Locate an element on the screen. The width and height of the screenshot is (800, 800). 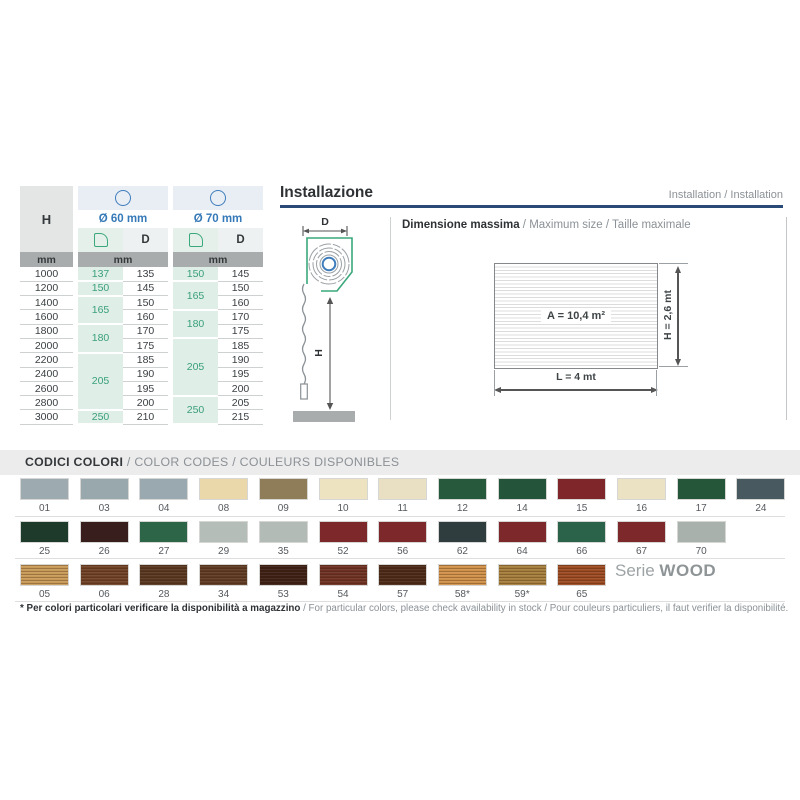
height-cell: 1600 is located at coordinates (46, 317).